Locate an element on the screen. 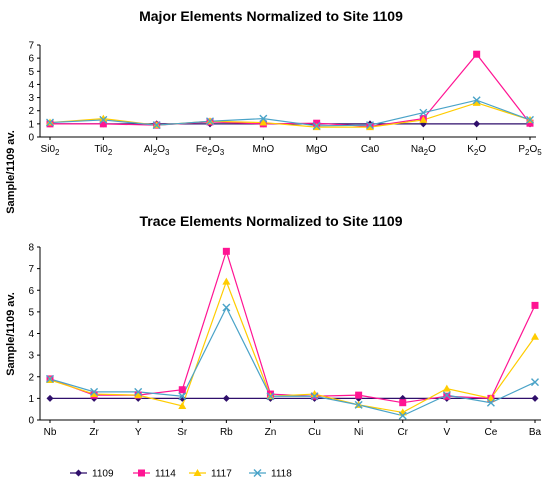 This screenshot has height=488, width=551. x-tick-label: Ba is located at coordinates (535, 432).